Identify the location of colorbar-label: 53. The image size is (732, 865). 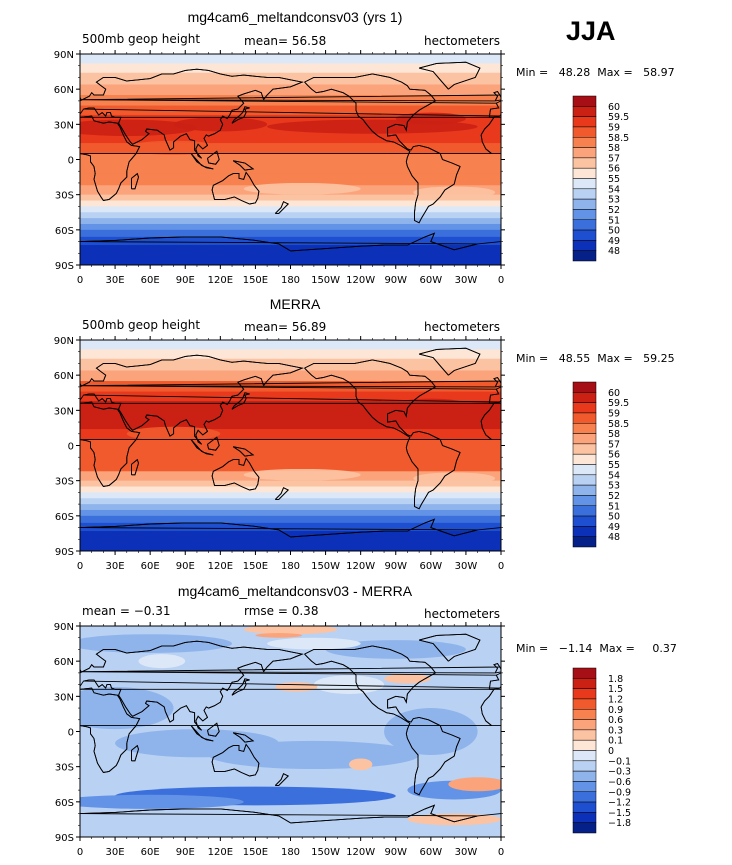
(614, 486).